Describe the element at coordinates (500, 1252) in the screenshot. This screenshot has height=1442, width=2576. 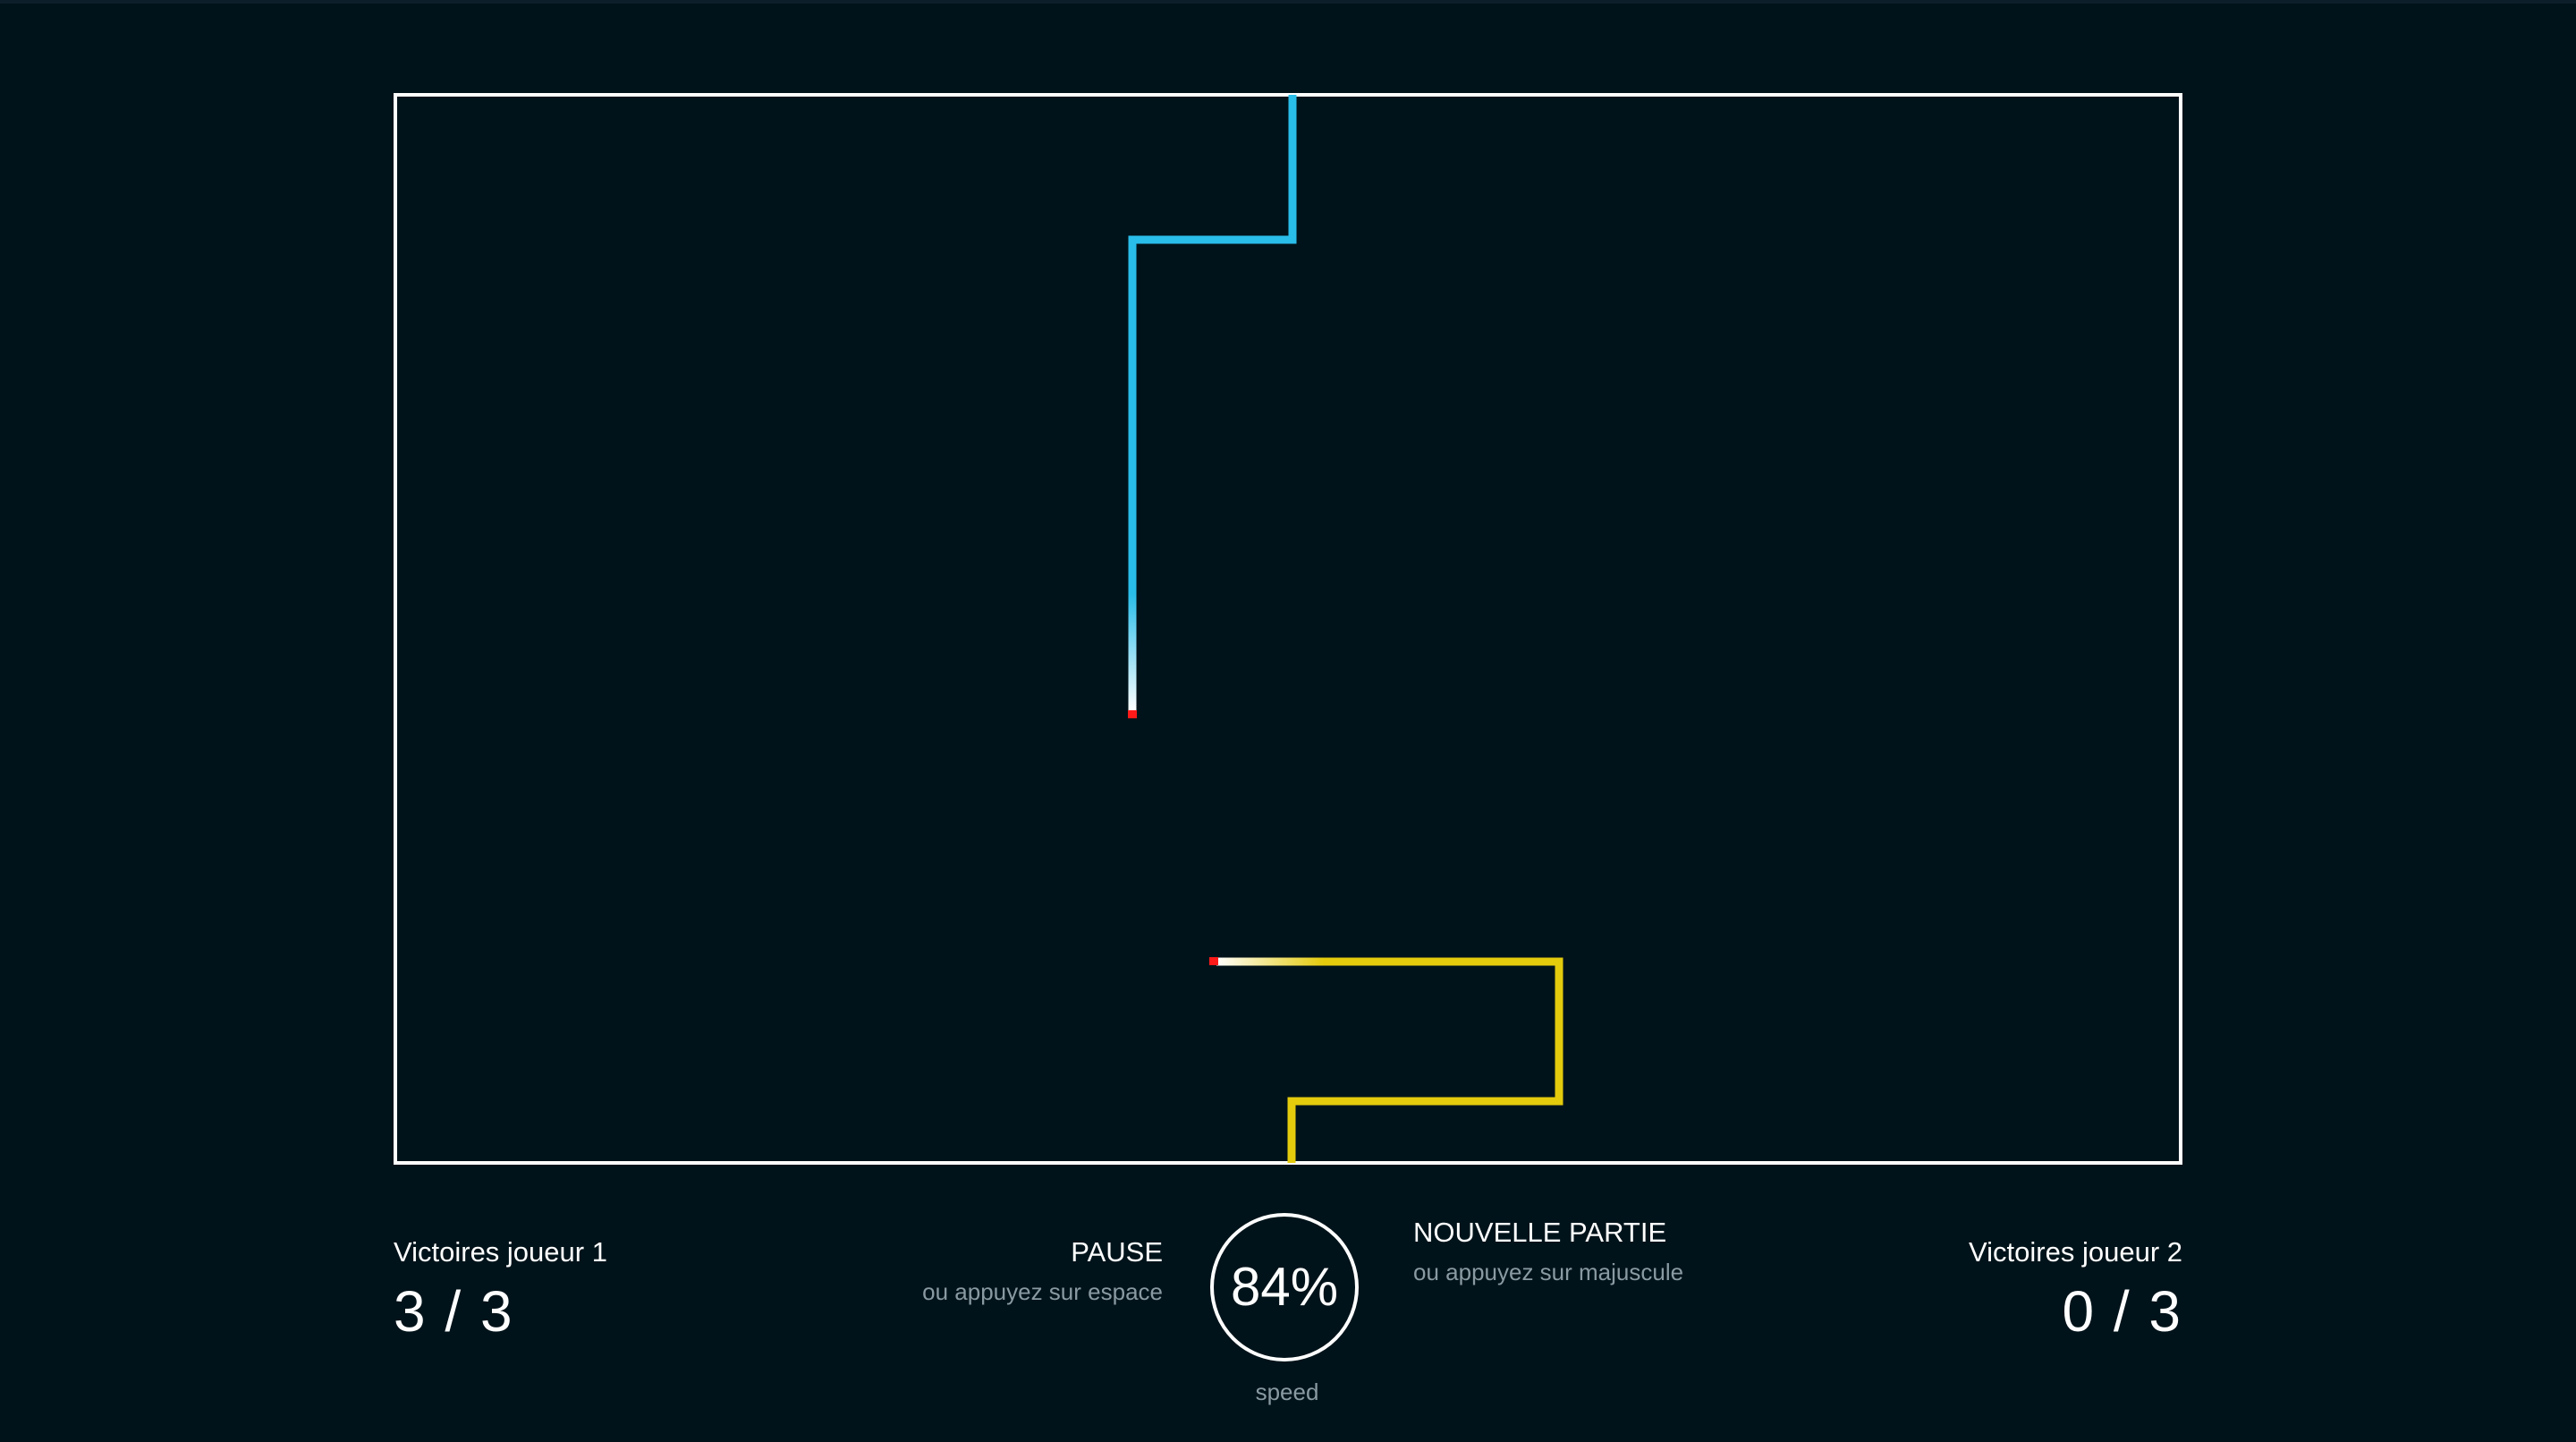
I see `player1-wins-label: Victoires joueur 1` at that location.